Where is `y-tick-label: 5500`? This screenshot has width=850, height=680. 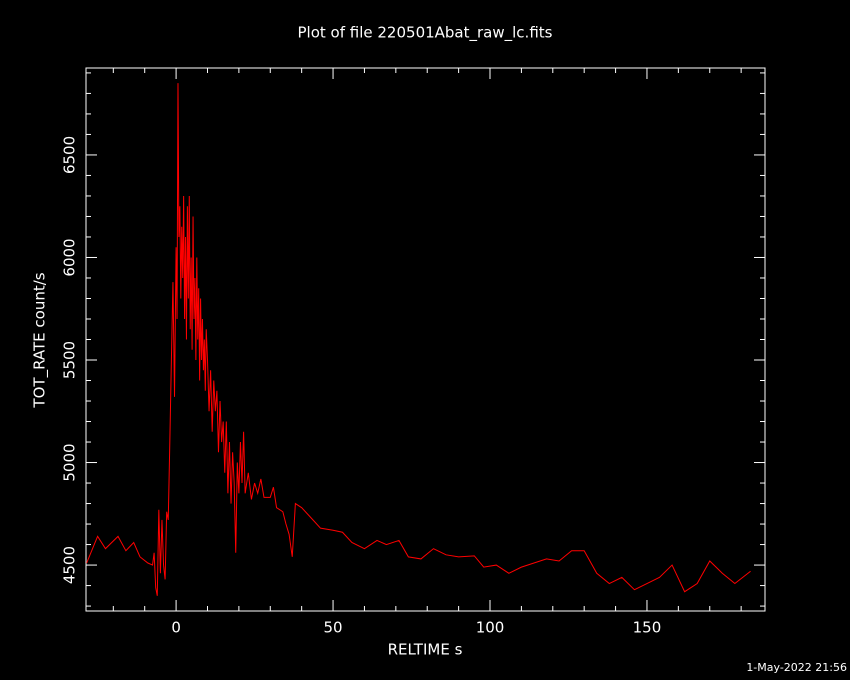 y-tick-label: 5500 is located at coordinates (70, 360).